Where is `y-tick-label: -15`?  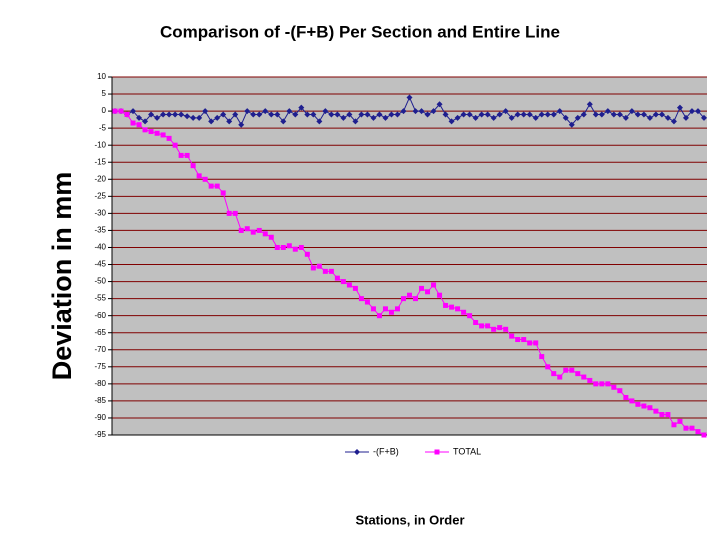 y-tick-label: -15 is located at coordinates (100, 161).